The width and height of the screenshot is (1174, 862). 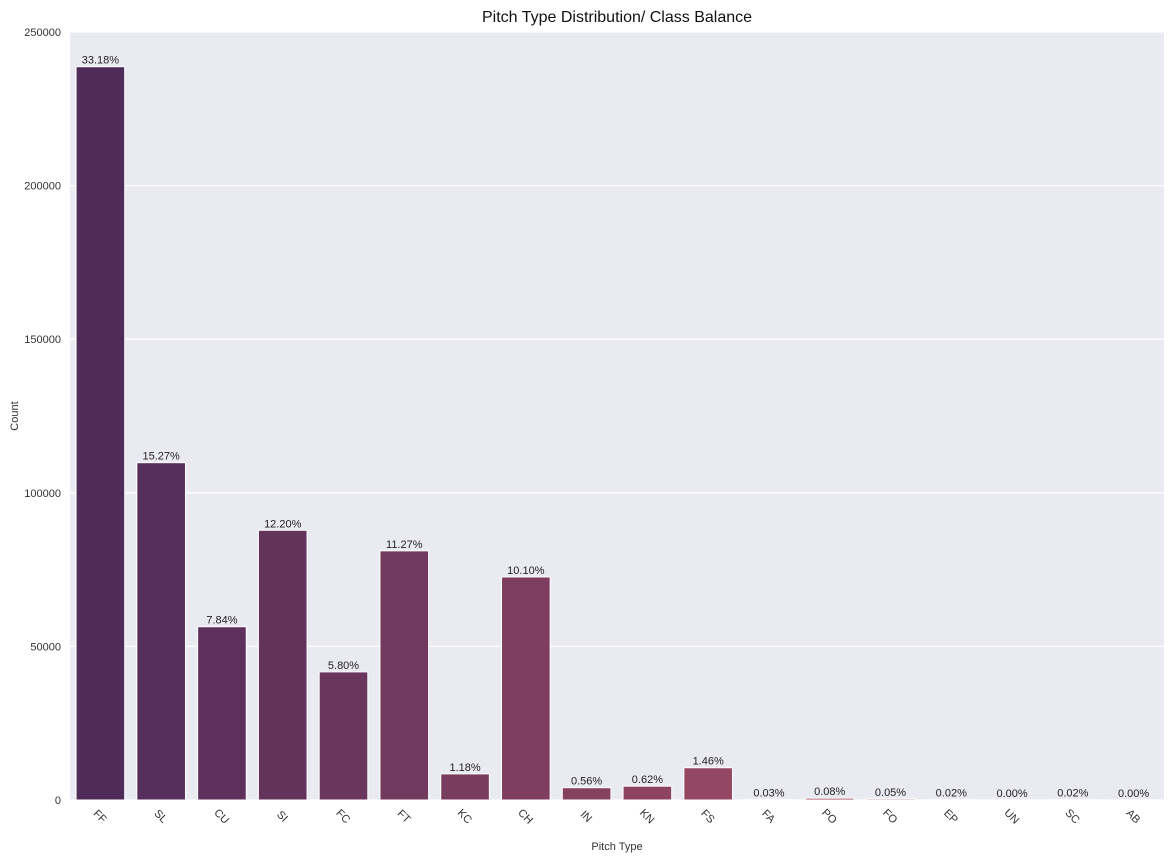 What do you see at coordinates (616, 847) in the screenshot?
I see `x-axis-label: Pitch Type` at bounding box center [616, 847].